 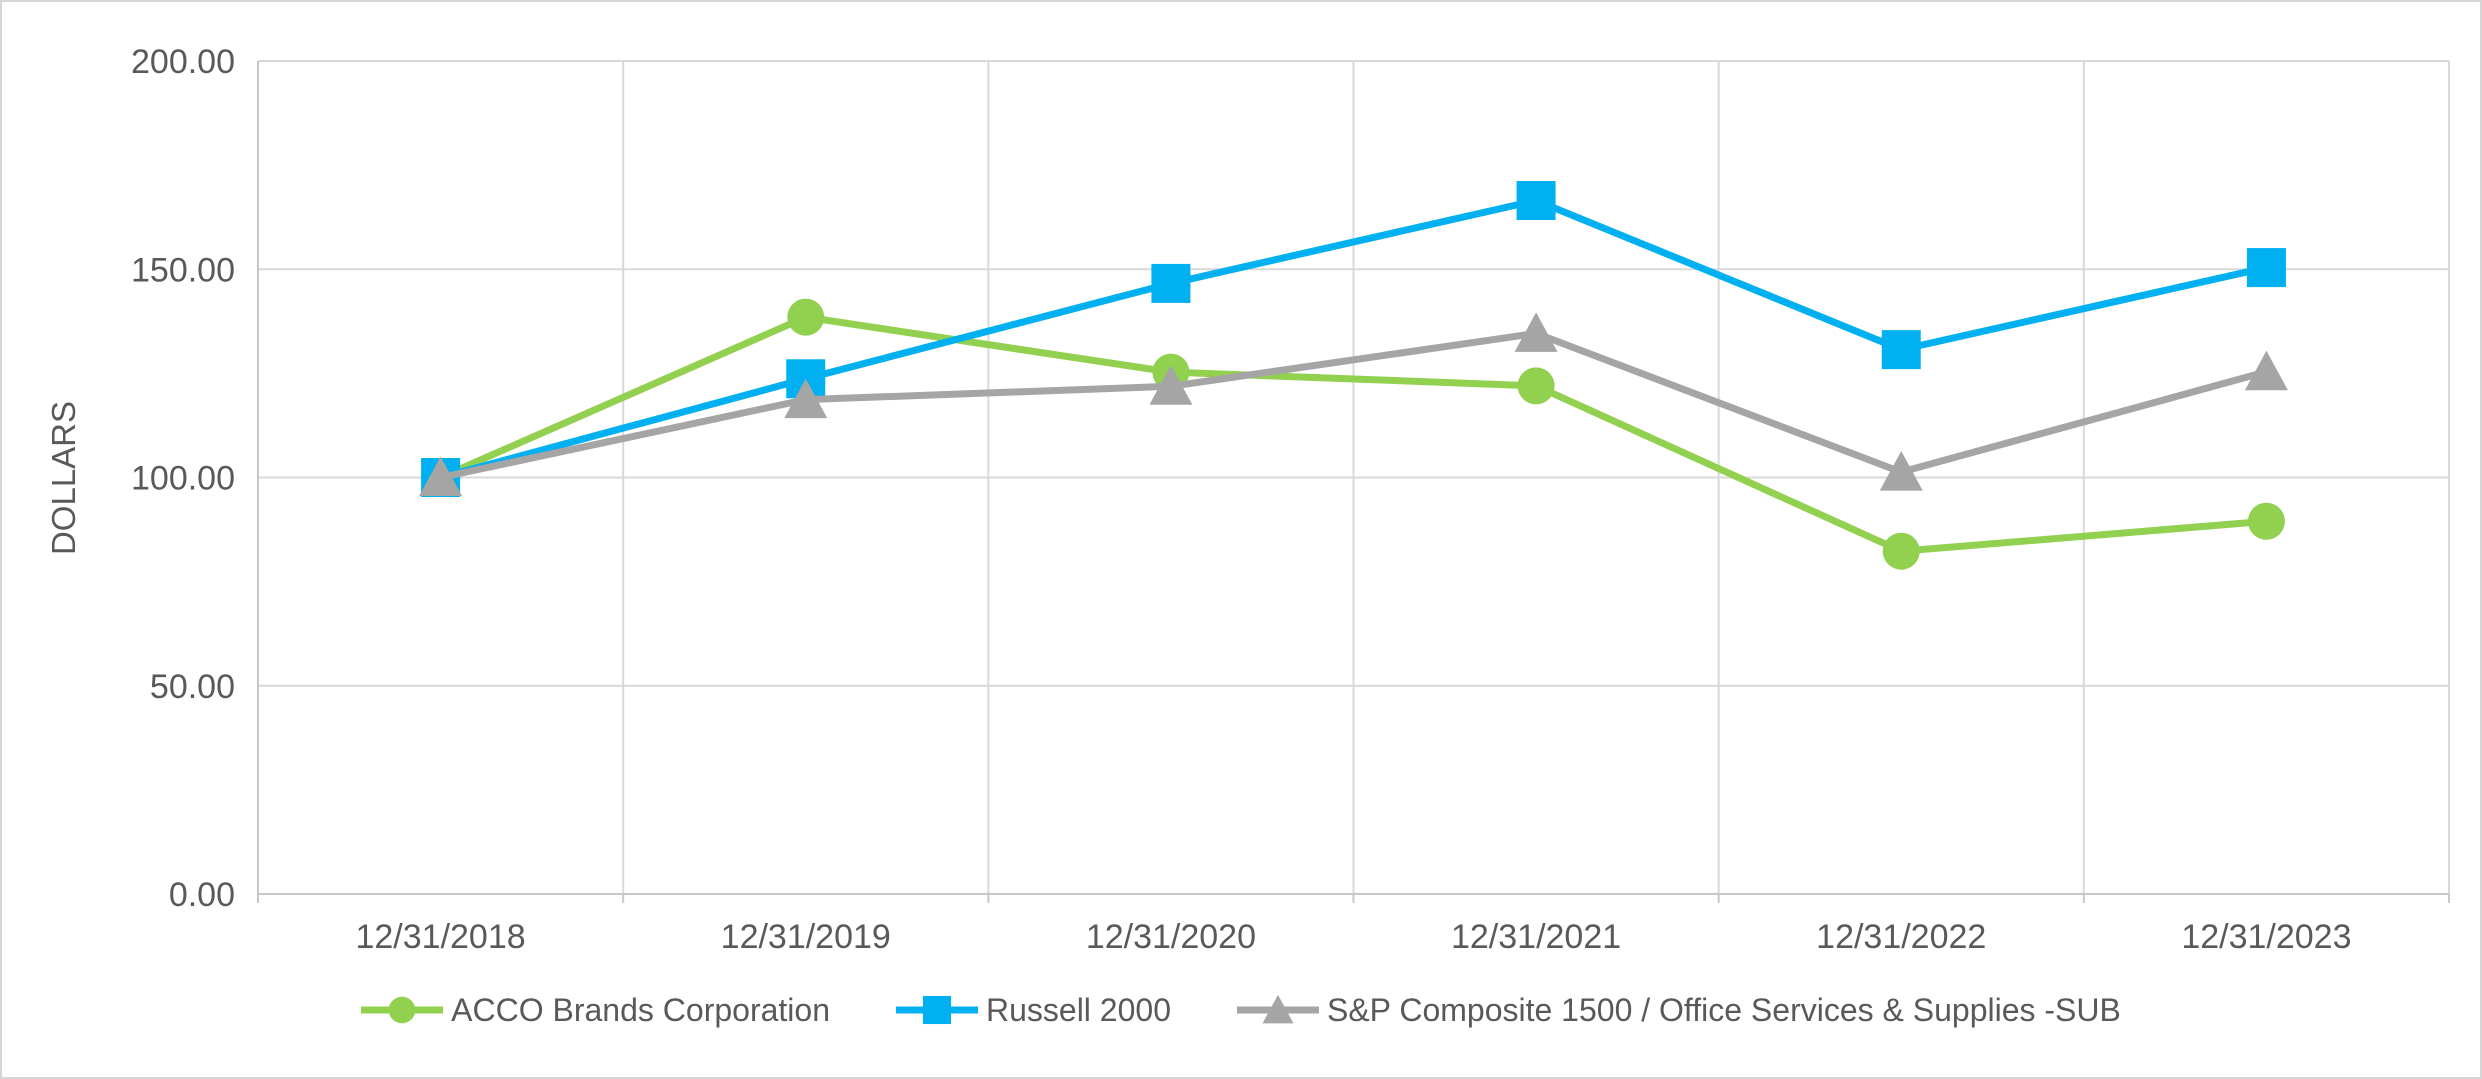 What do you see at coordinates (1078, 1010) in the screenshot?
I see `legend-label: Russell 2000` at bounding box center [1078, 1010].